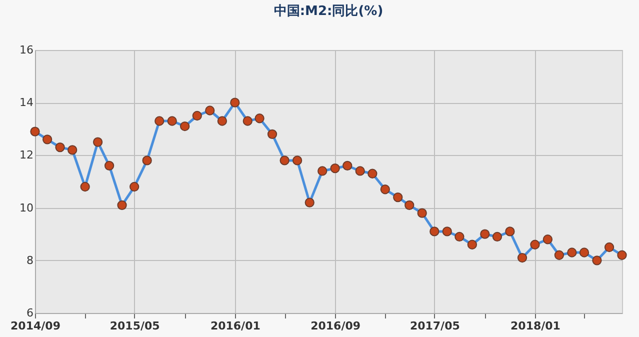 This screenshot has width=639, height=337. Describe the element at coordinates (35, 326) in the screenshot. I see `x-tick-label: 2014/09` at that location.